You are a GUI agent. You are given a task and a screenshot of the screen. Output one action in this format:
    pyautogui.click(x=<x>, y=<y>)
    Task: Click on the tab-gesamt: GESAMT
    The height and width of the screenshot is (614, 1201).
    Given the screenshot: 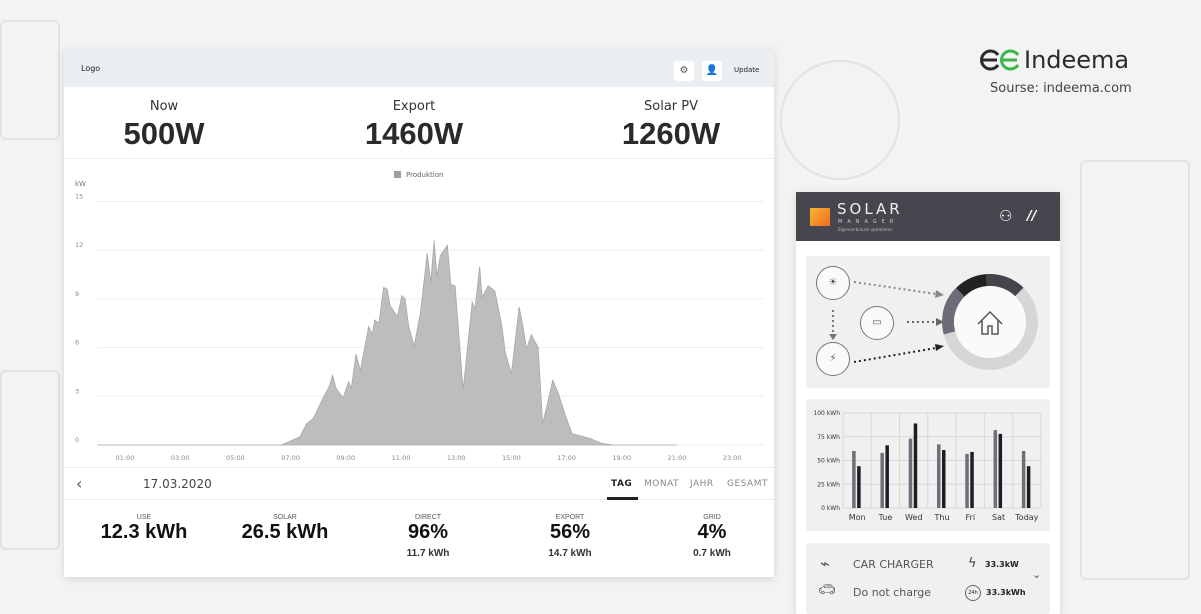 What is the action you would take?
    pyautogui.click(x=747, y=484)
    